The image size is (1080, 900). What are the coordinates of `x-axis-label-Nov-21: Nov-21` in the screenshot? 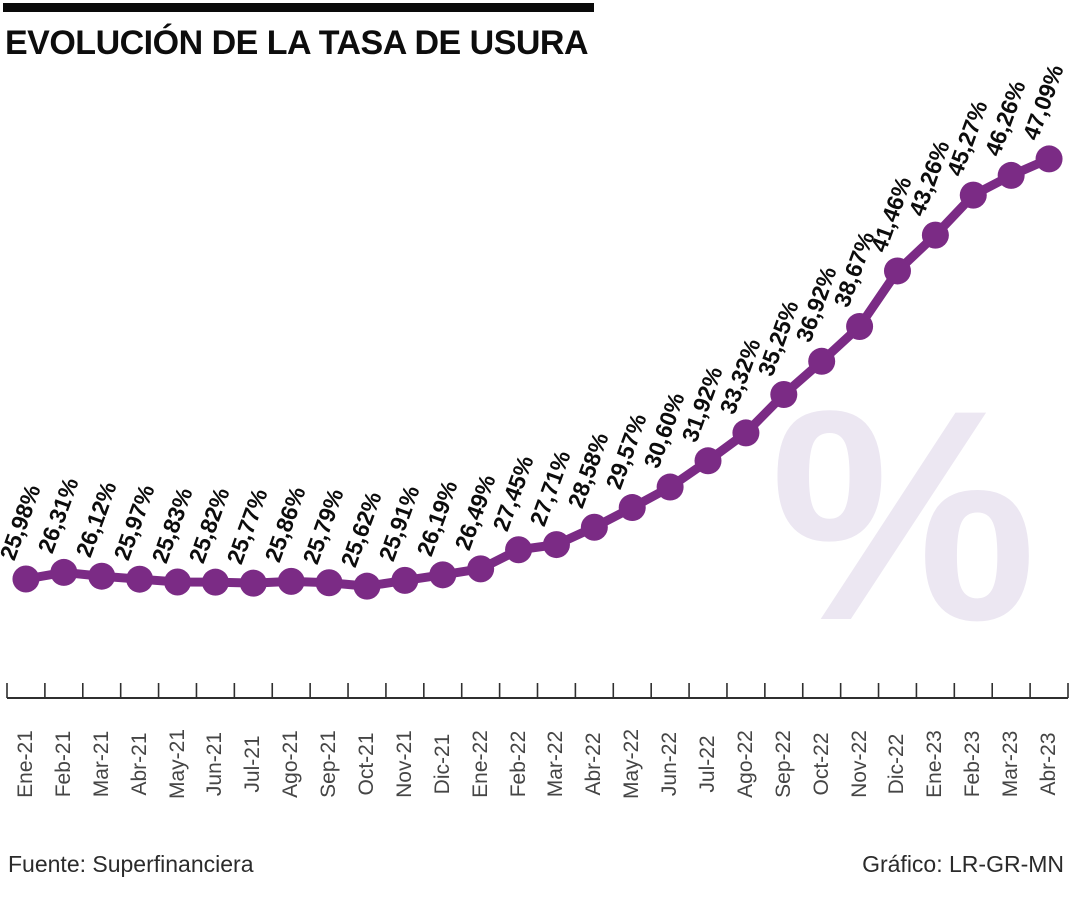 It's located at (404, 764).